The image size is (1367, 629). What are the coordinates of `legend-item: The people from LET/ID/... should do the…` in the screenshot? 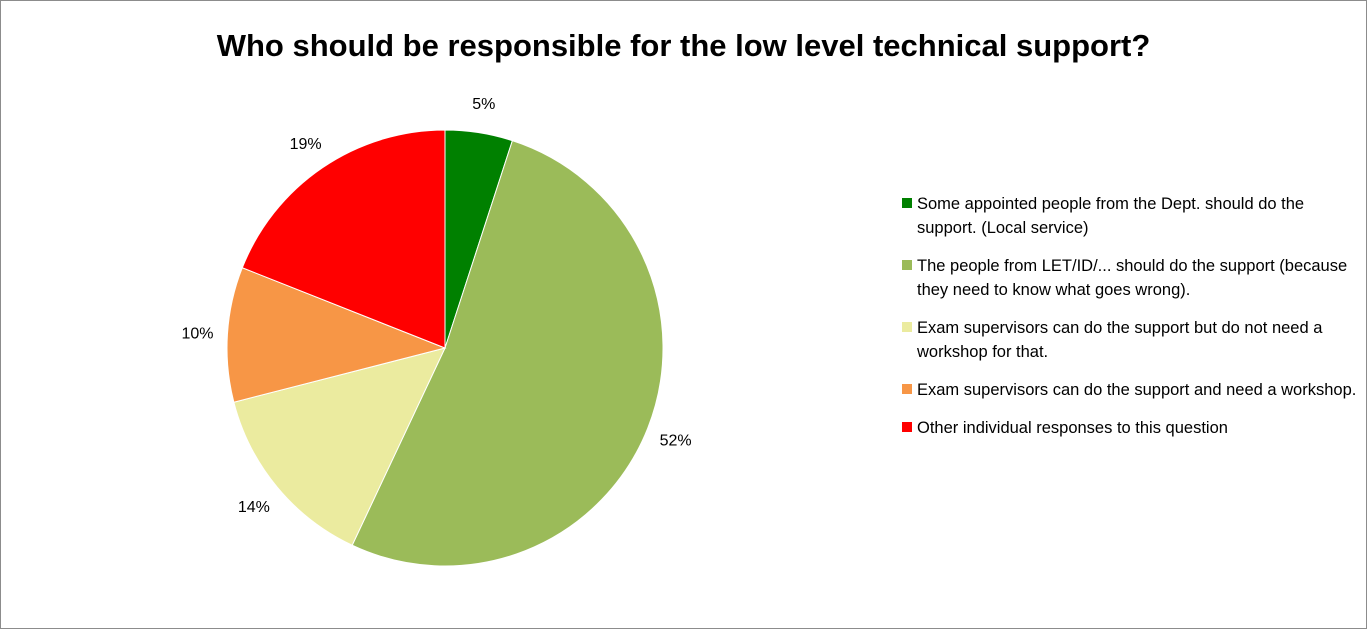 It's located at (1130, 278).